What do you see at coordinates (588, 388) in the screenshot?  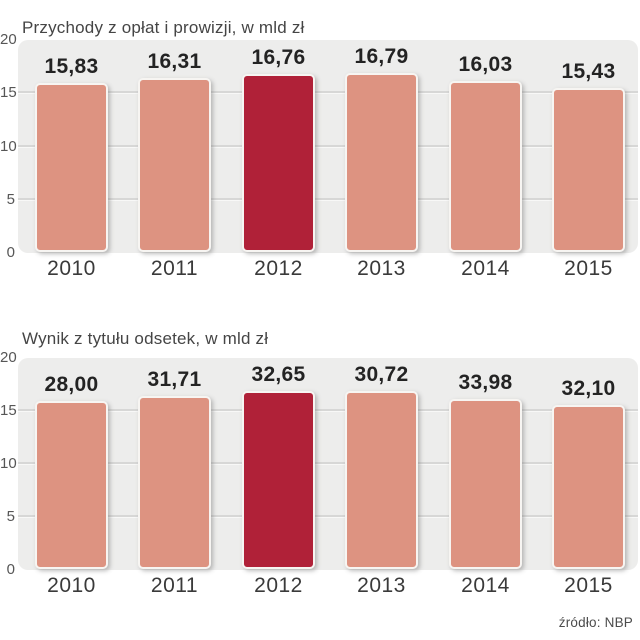 I see `value-label: 32,10` at bounding box center [588, 388].